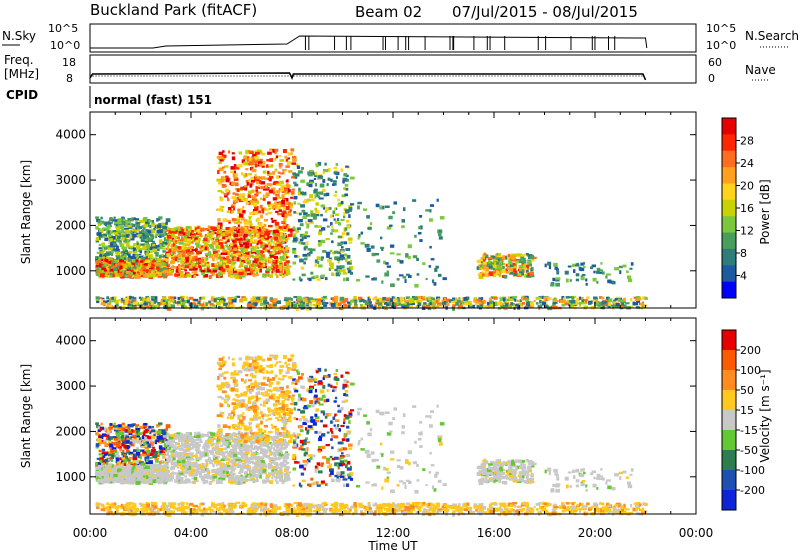 This screenshot has width=800, height=558. What do you see at coordinates (390, 69) in the screenshot?
I see `freq-strip: Freq. [MHz] 18 8 60 0 Nave` at bounding box center [390, 69].